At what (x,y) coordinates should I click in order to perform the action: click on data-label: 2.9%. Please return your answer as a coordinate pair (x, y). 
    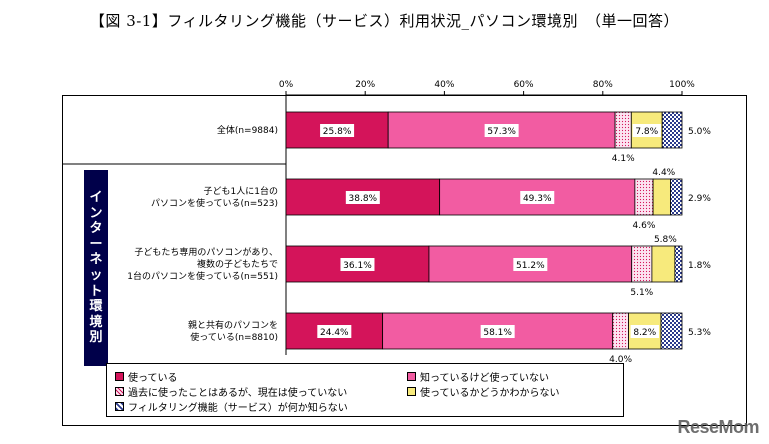
    Looking at the image, I should click on (699, 199).